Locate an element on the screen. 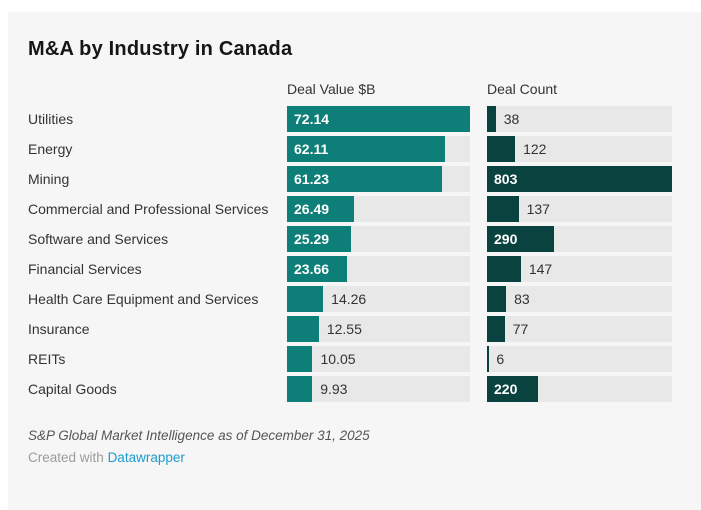 The height and width of the screenshot is (510, 701). column-headers: Deal Value $B Deal Count is located at coordinates (350, 89).